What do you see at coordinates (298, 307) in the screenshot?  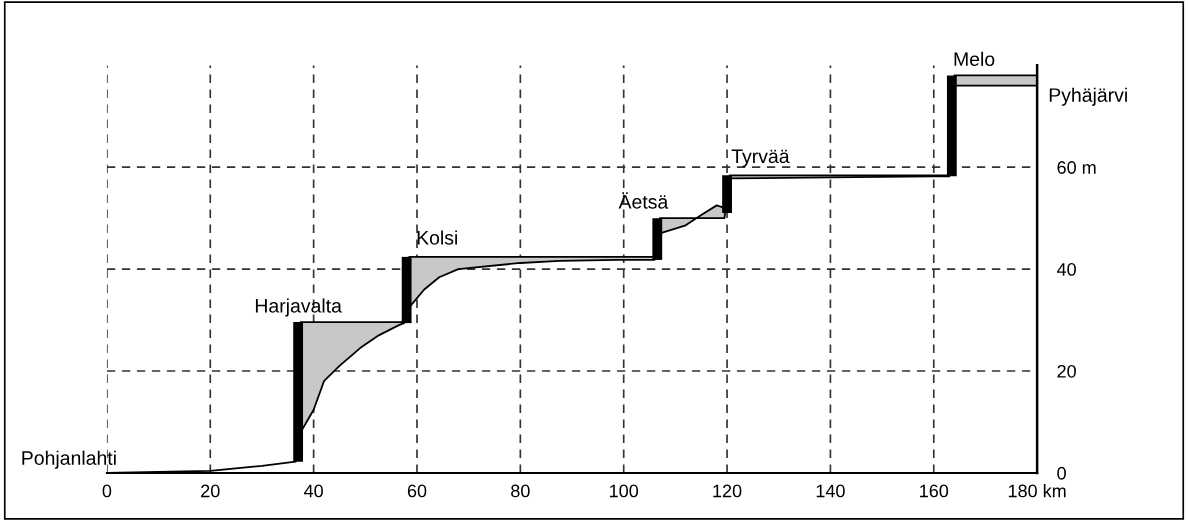 I see `annotation: Harjavalta` at bounding box center [298, 307].